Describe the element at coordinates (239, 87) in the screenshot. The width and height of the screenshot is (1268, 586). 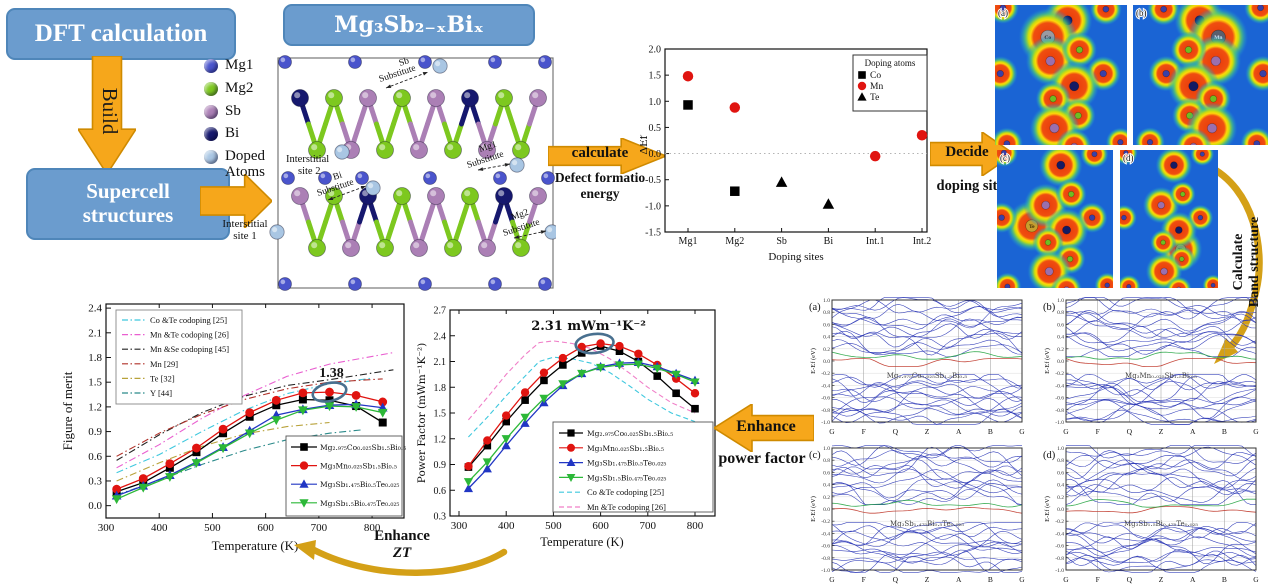
I see `atom-legend-label: Mg2` at that location.